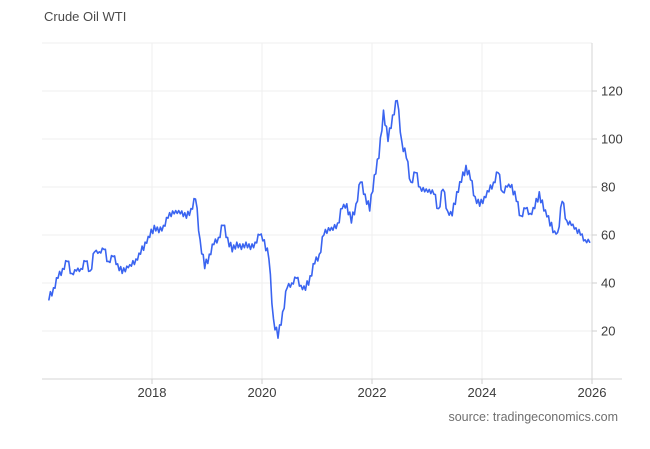 The width and height of the screenshot is (650, 449). I want to click on y-axis-label: 120, so click(612, 91).